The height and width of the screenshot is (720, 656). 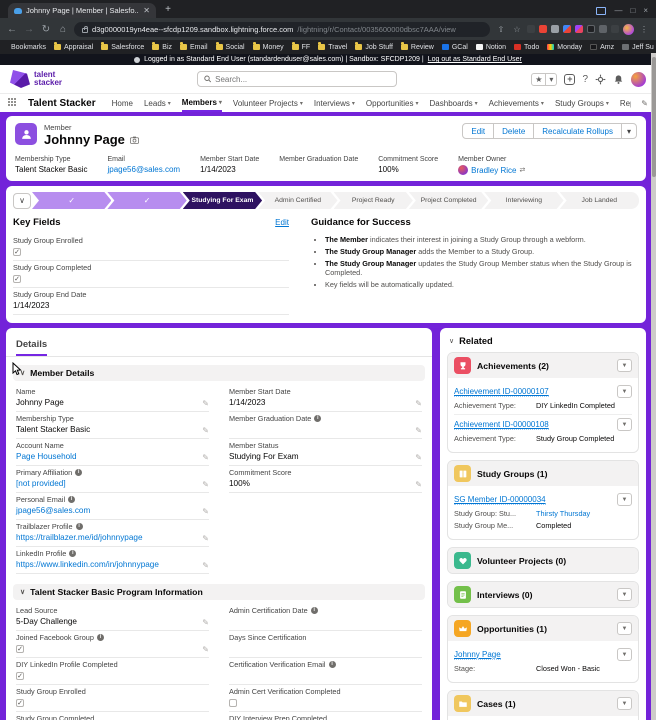 What do you see at coordinates (512, 473) in the screenshot?
I see `study-groups-title: Study Groups (1)` at bounding box center [512, 473].